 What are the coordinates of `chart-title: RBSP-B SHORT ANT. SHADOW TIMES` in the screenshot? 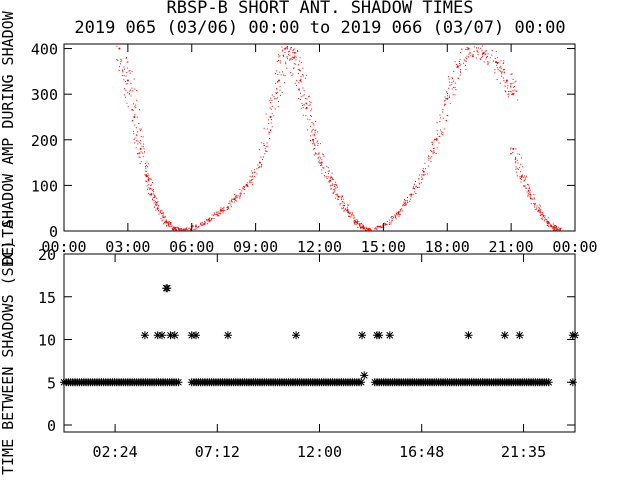 It's located at (319, 9).